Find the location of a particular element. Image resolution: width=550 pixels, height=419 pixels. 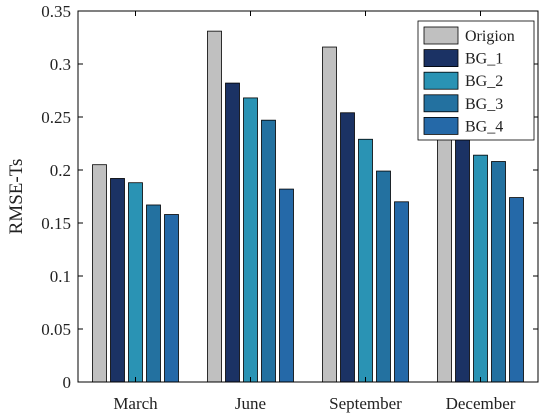

x-tick-label: March is located at coordinates (135, 403).